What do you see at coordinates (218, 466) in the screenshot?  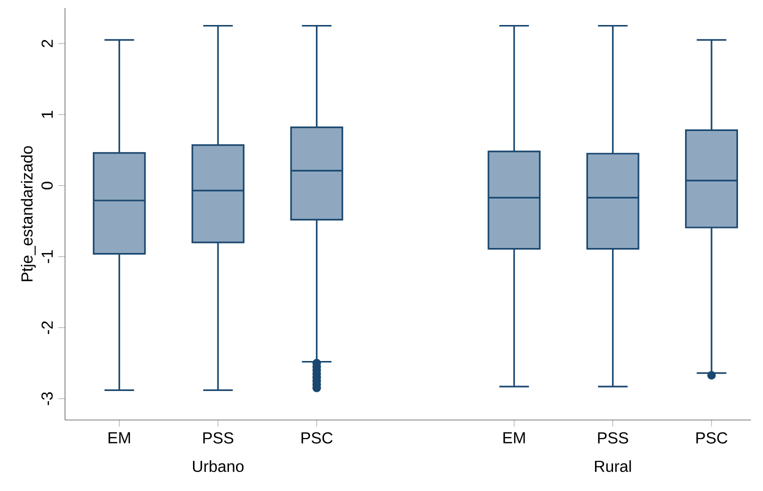 I see `text: Urbano` at bounding box center [218, 466].